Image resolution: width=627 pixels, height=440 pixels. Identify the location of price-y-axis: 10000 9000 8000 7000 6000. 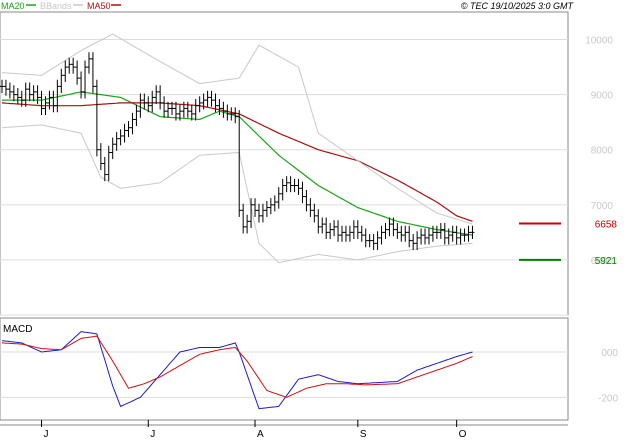
(599, 151).